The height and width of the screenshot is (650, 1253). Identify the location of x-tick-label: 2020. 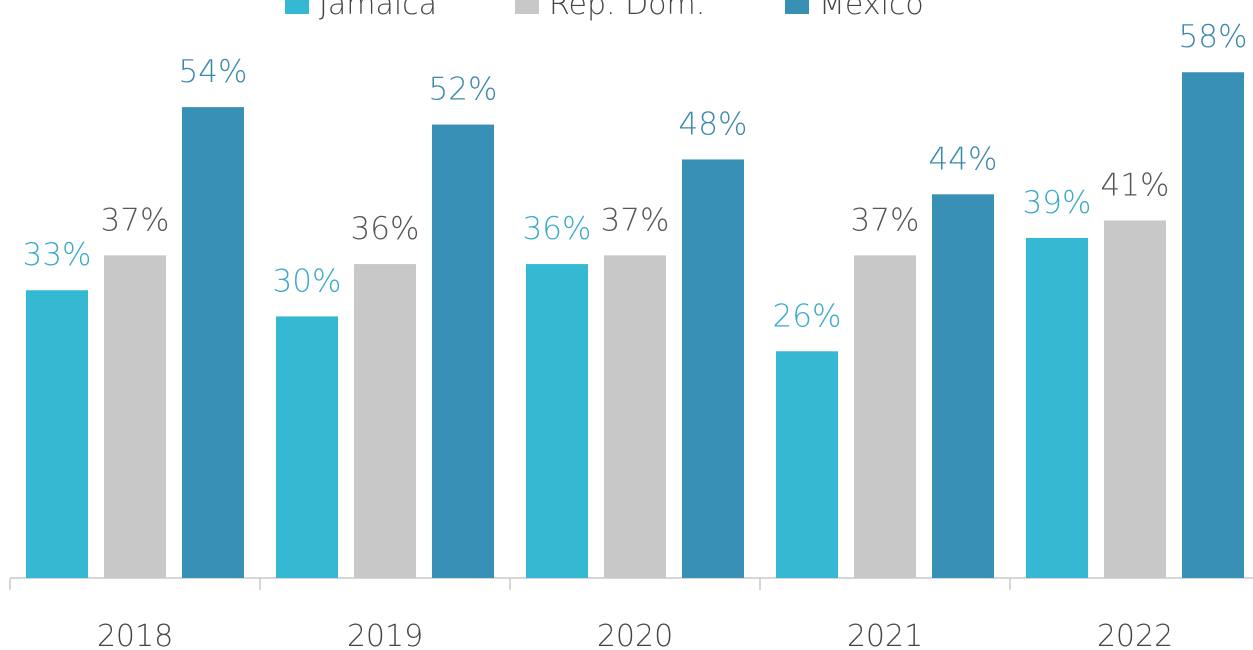
(635, 634).